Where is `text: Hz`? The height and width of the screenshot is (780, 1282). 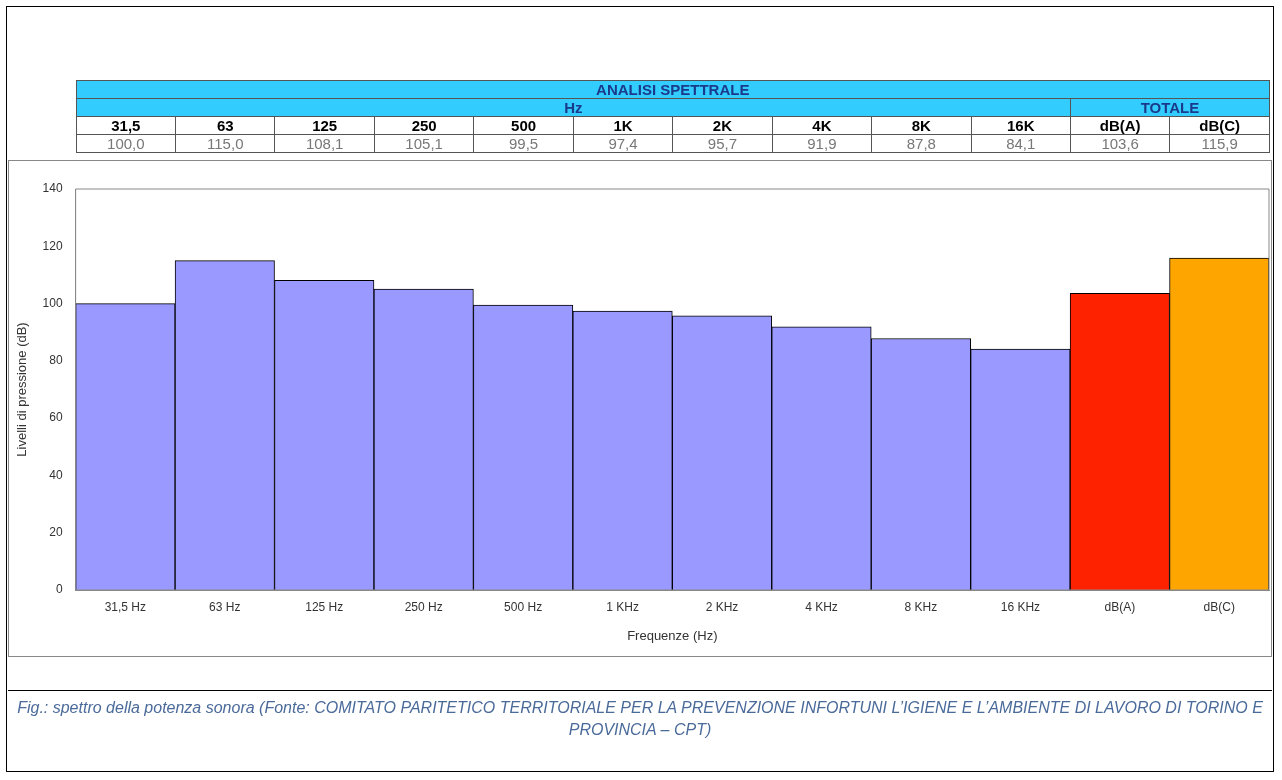 text: Hz is located at coordinates (573, 107).